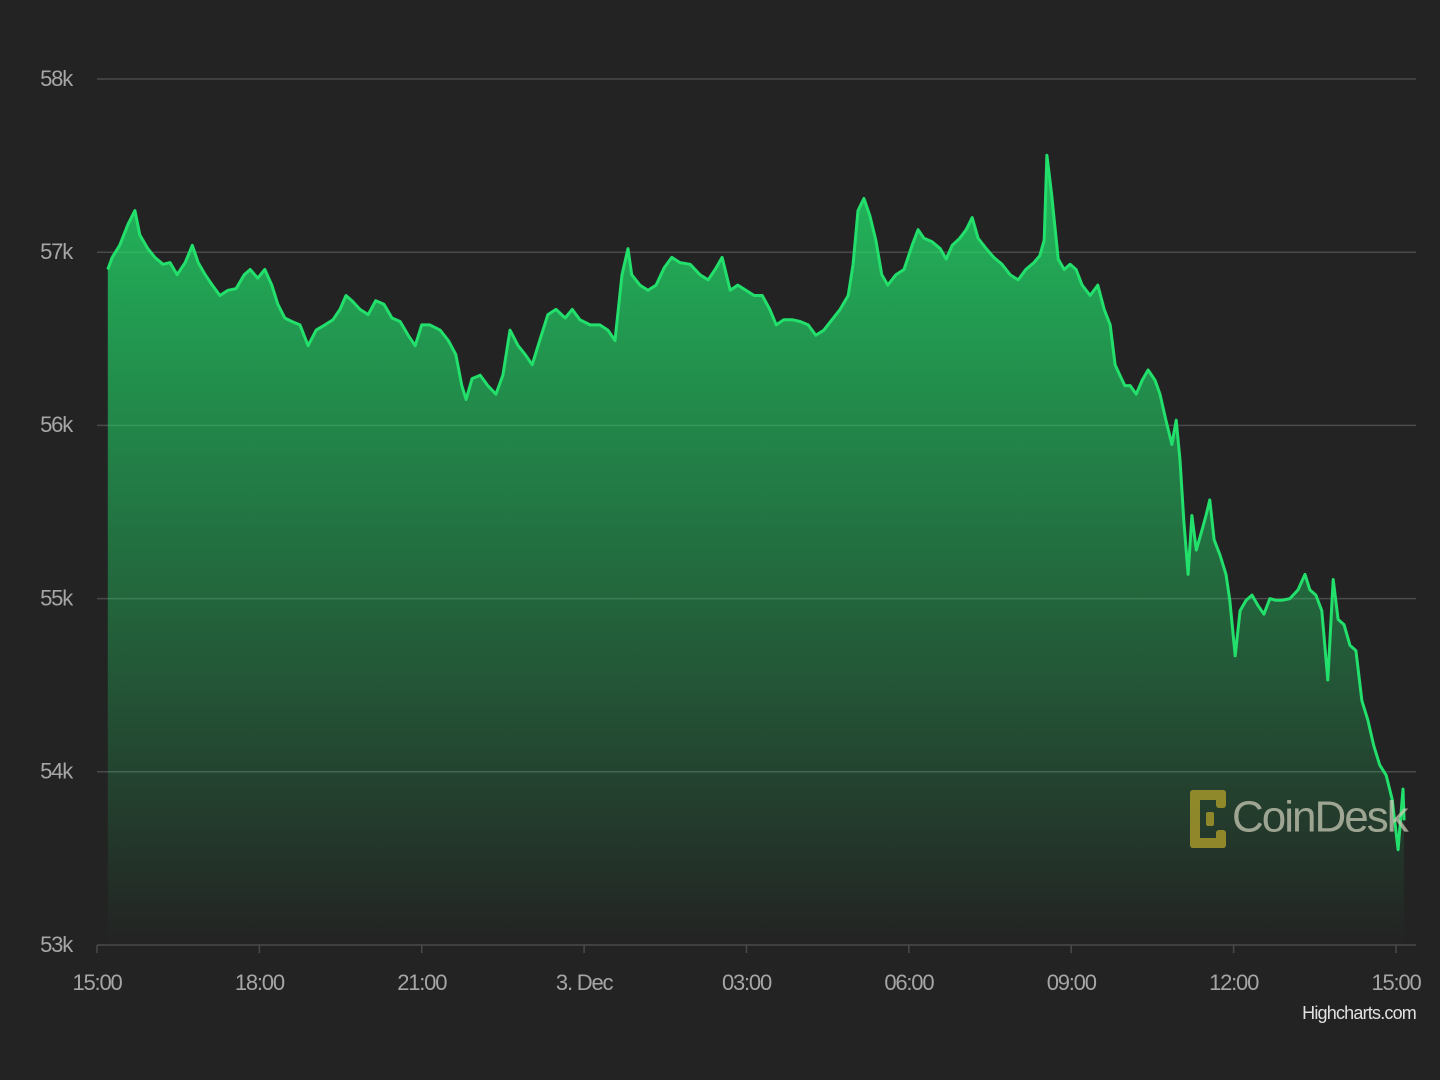 This screenshot has height=1080, width=1440. What do you see at coordinates (585, 982) in the screenshot?
I see `x-tick-label: 3. Dec` at bounding box center [585, 982].